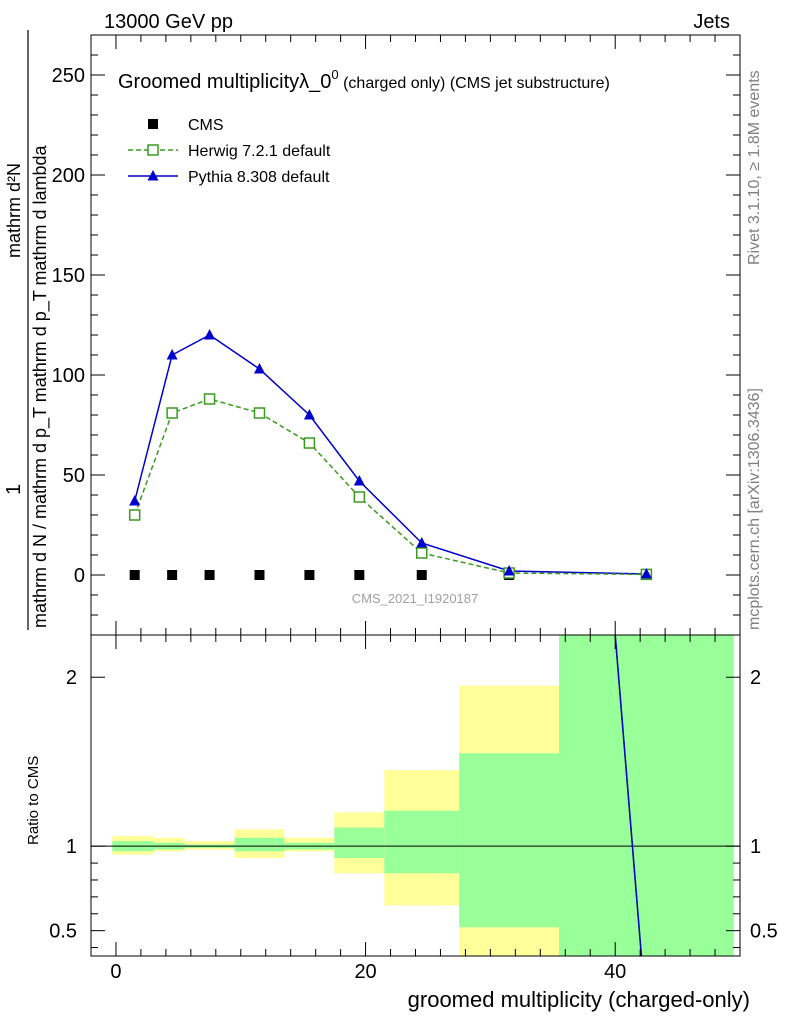 Image resolution: width=786 pixels, height=1024 pixels. I want to click on rivet-version-label: Rivet 3.1.10, ≥ 1.8M events, so click(754, 167).